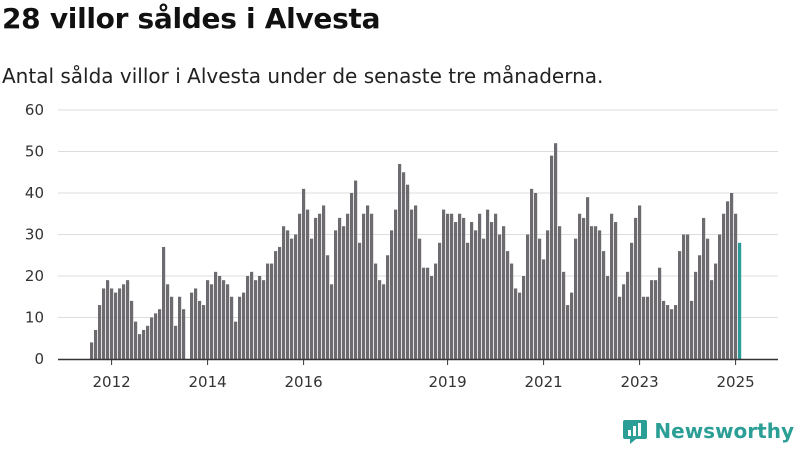 This screenshot has width=800, height=450. What do you see at coordinates (191, 18) in the screenshot?
I see `chart-title: 28 villor såldes i Alvesta` at bounding box center [191, 18].